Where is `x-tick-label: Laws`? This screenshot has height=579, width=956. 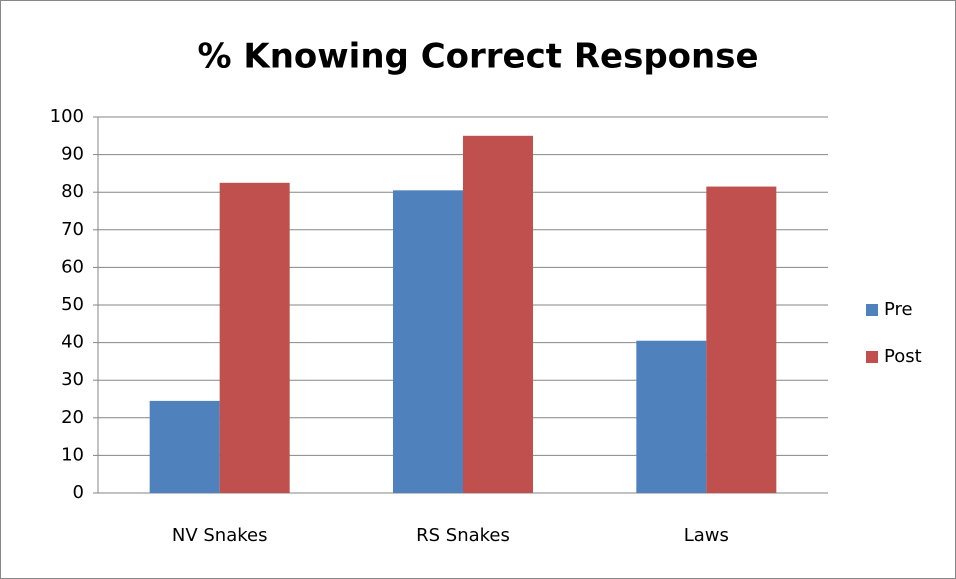 x-tick-label: Laws is located at coordinates (706, 535).